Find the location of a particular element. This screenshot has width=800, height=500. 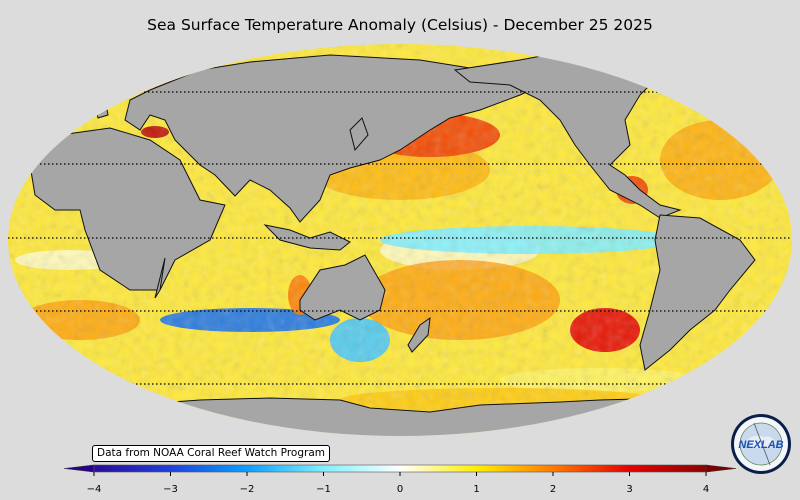

land-south-america is located at coordinates (697, 292).